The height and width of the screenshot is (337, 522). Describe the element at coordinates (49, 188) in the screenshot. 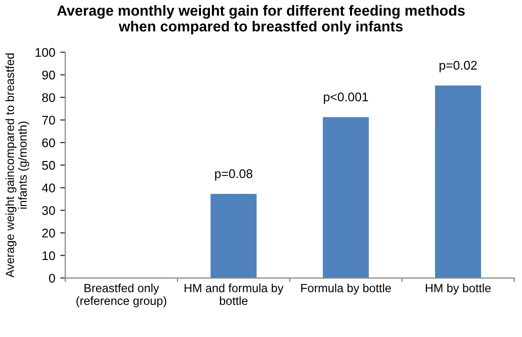

I see `y-tick-label: 40` at that location.